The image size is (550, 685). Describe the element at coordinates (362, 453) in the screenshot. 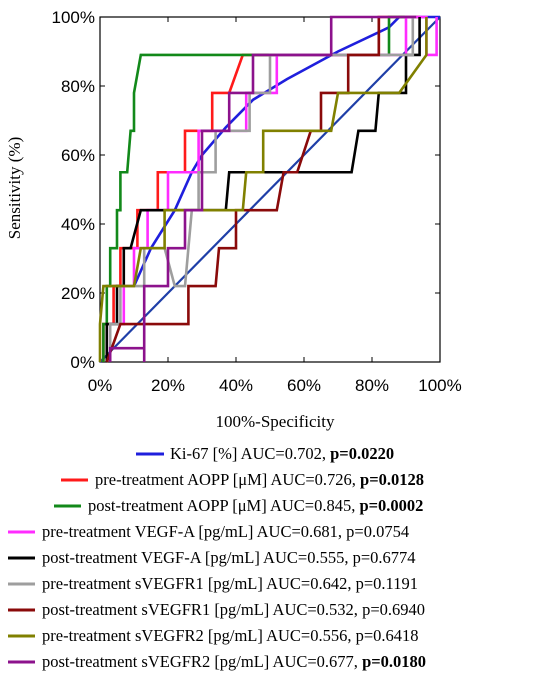

I see `legend-p-value: p=0.0220` at that location.